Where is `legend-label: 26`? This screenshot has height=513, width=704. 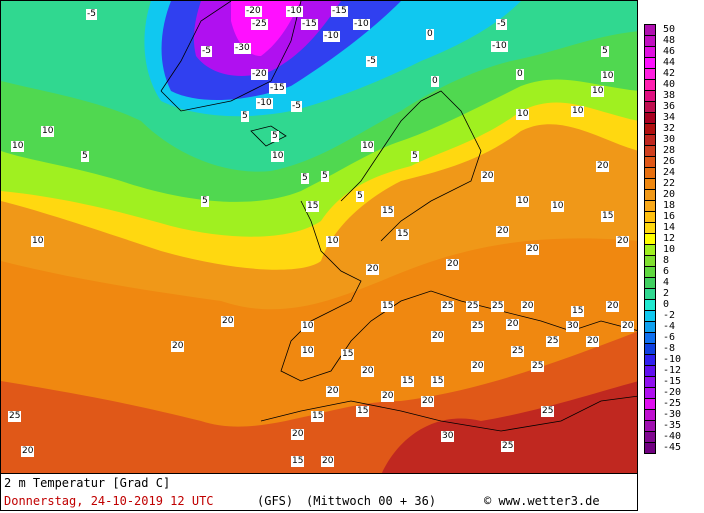
legend-label: 26 is located at coordinates (669, 161).